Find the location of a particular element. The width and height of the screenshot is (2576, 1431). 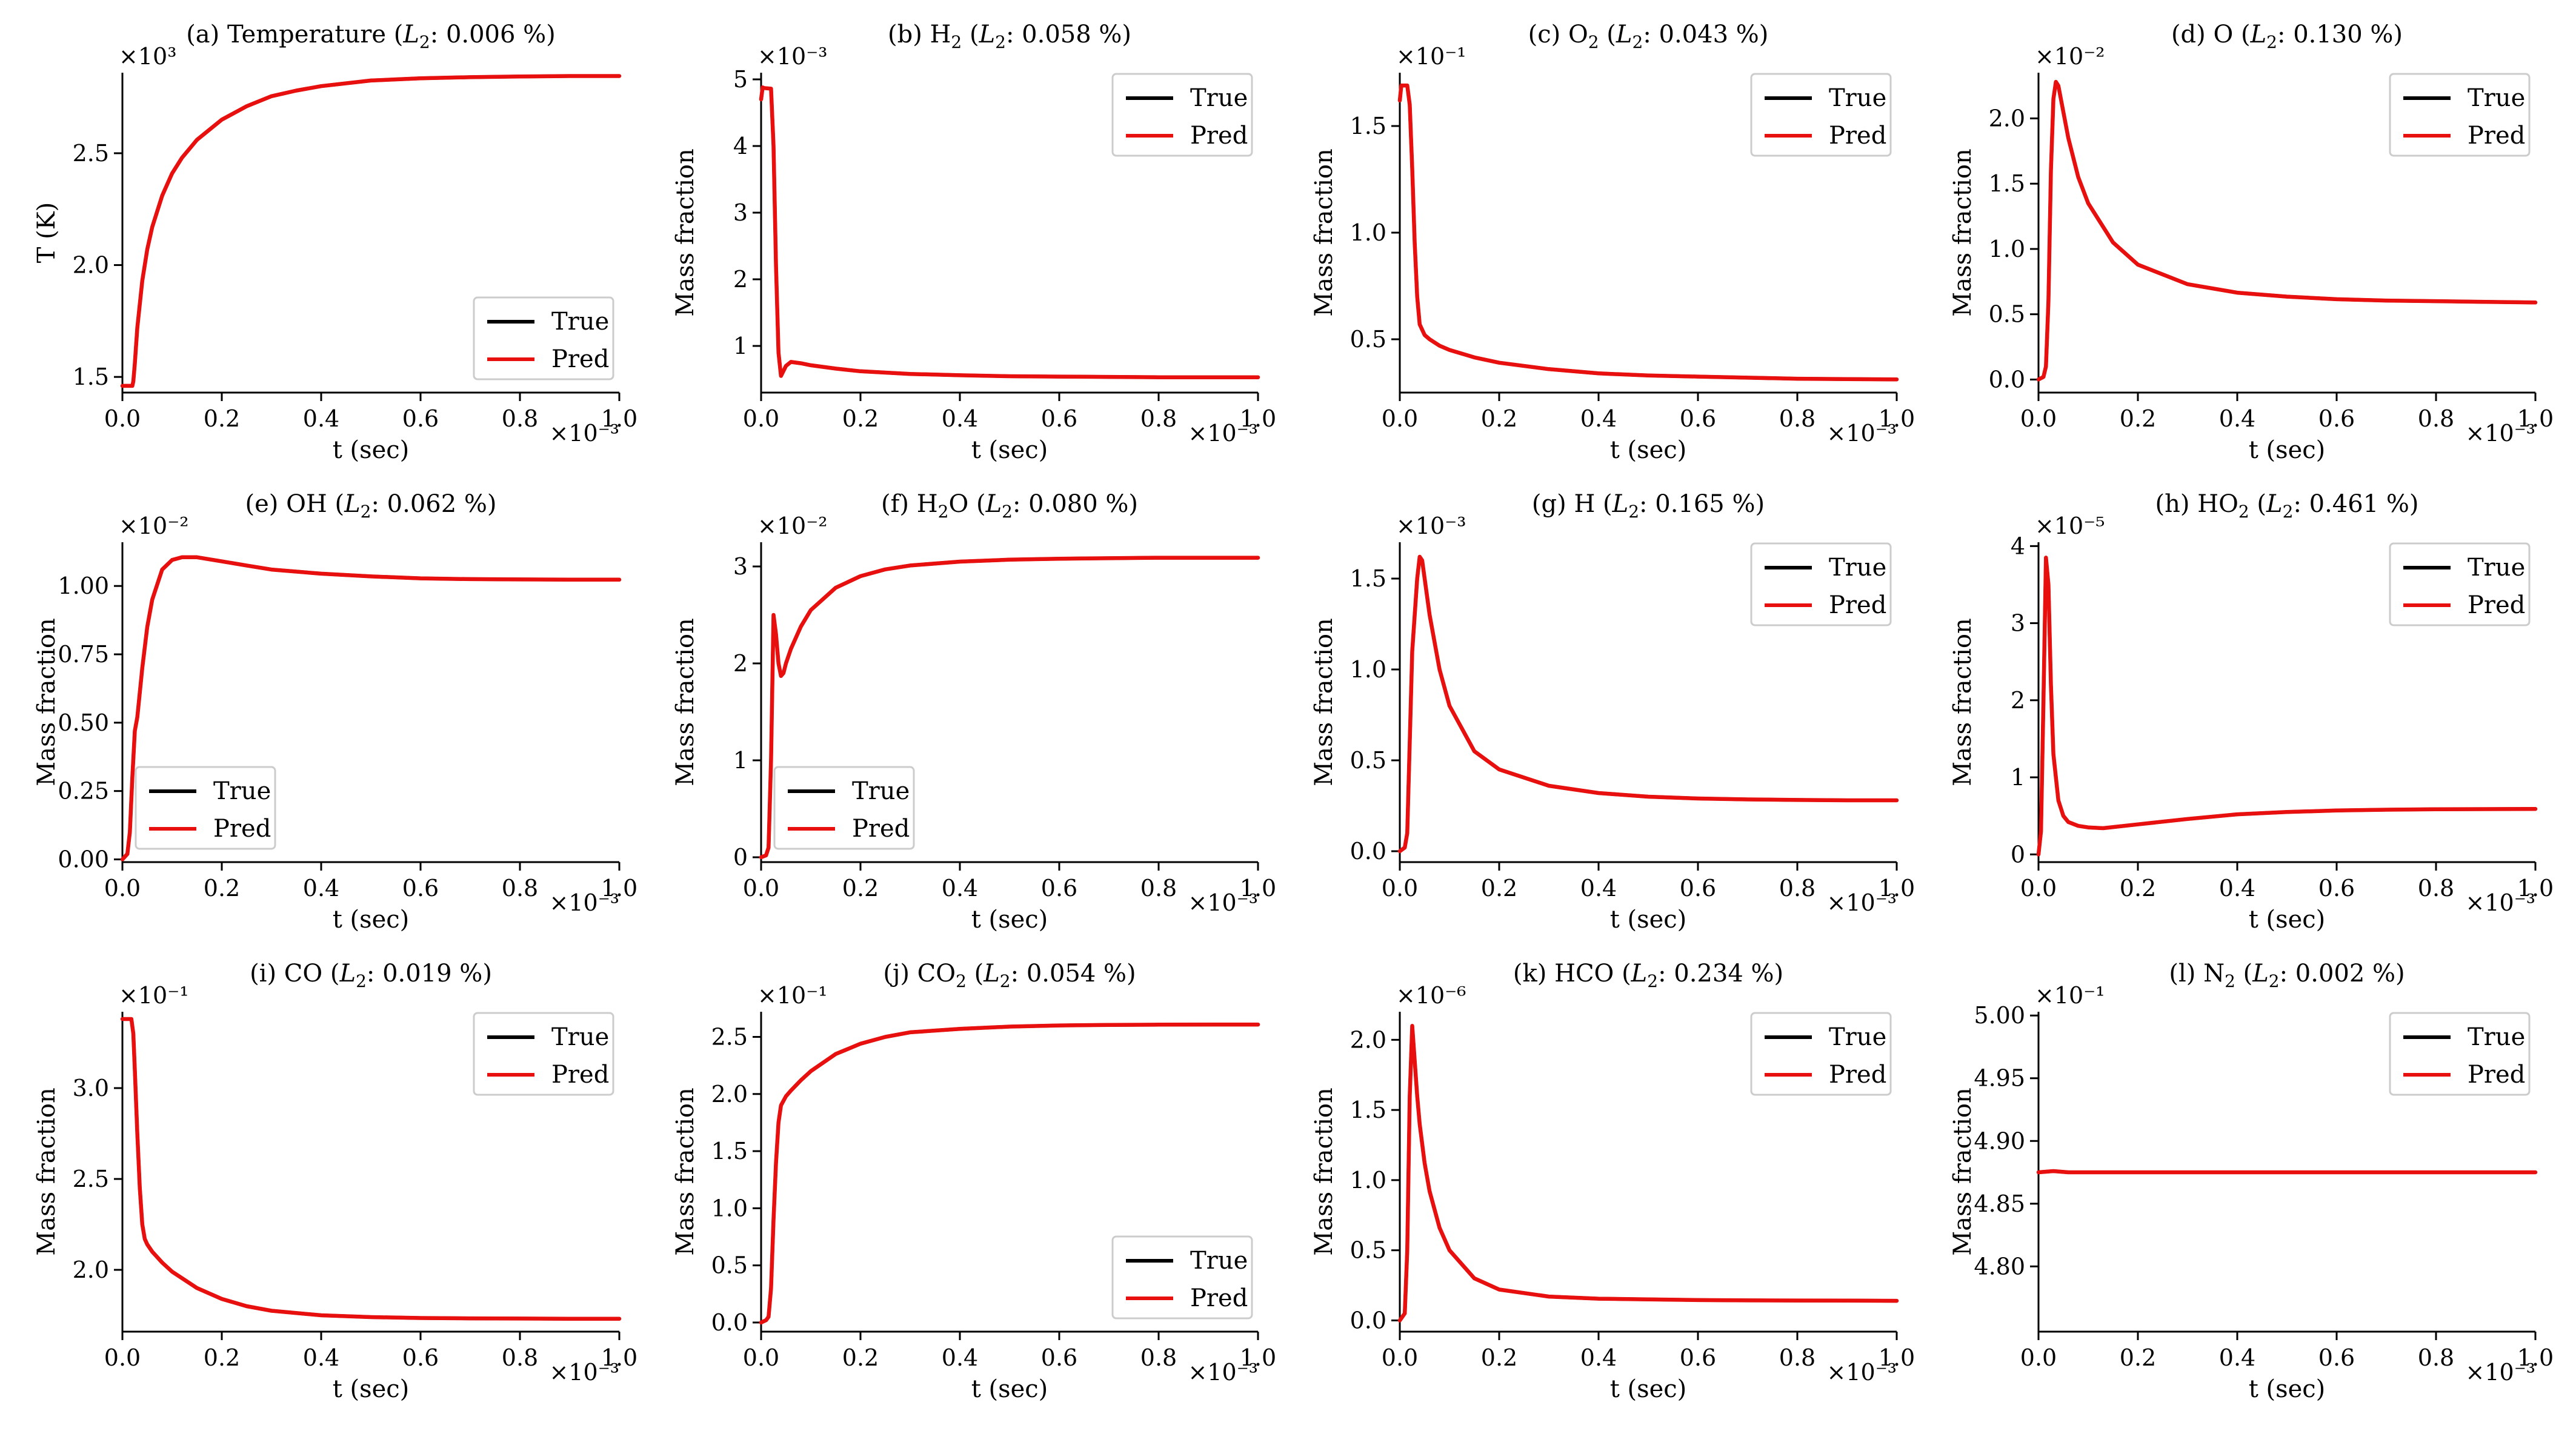

y-tick-label: 2 is located at coordinates (2018, 700).